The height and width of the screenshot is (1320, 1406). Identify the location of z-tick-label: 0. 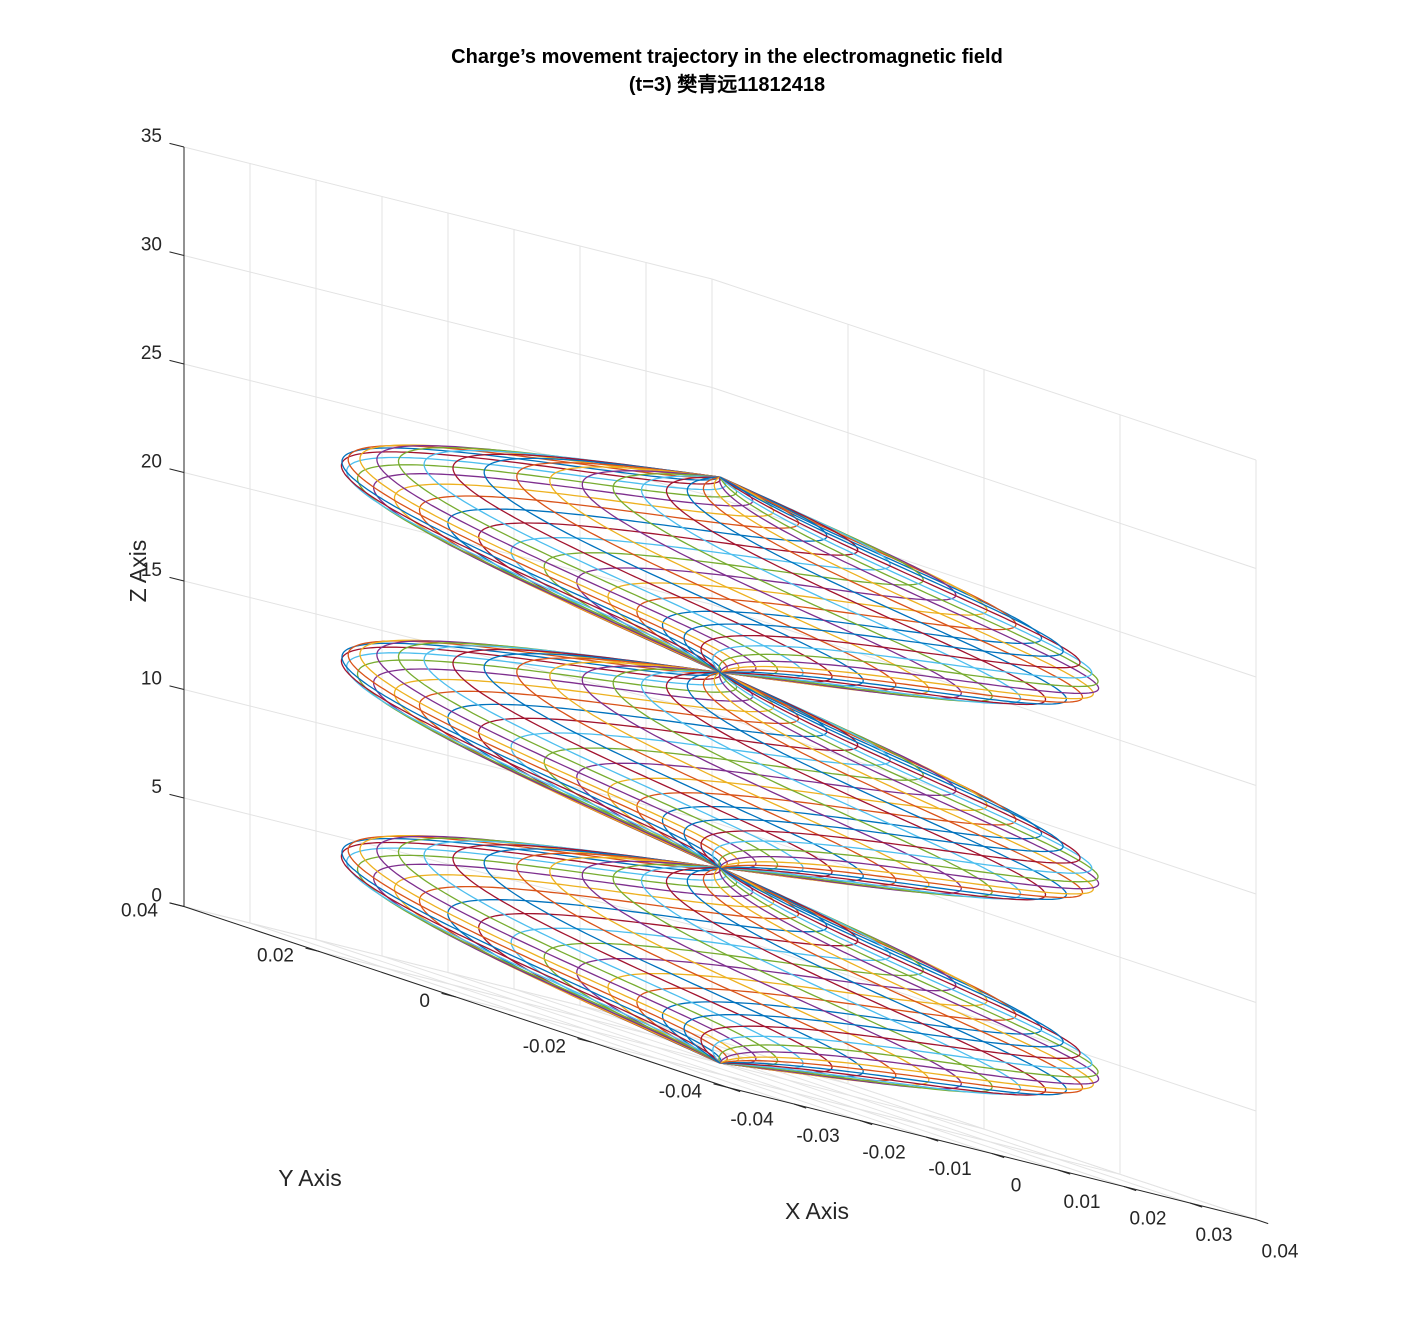
(156, 896).